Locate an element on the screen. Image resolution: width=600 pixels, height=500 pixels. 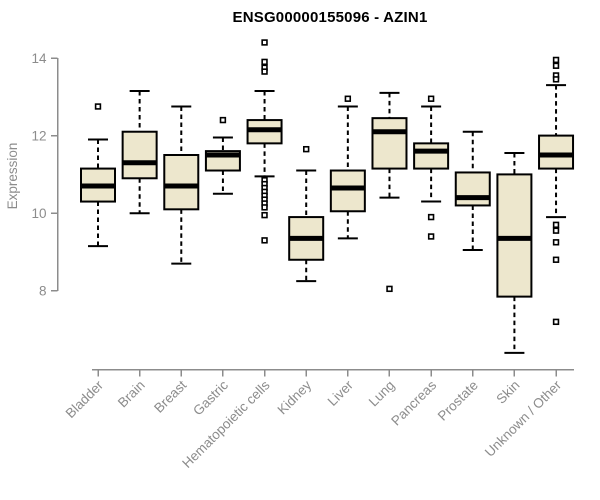
x-tick-label-bladder: Bladder is located at coordinates (85, 399).